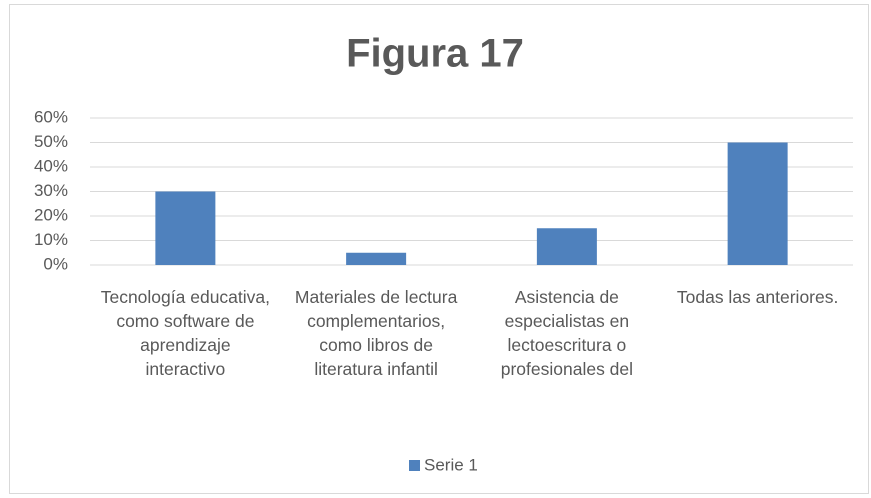 The width and height of the screenshot is (871, 498). Describe the element at coordinates (51, 116) in the screenshot. I see `y-tick-label: 60%` at that location.